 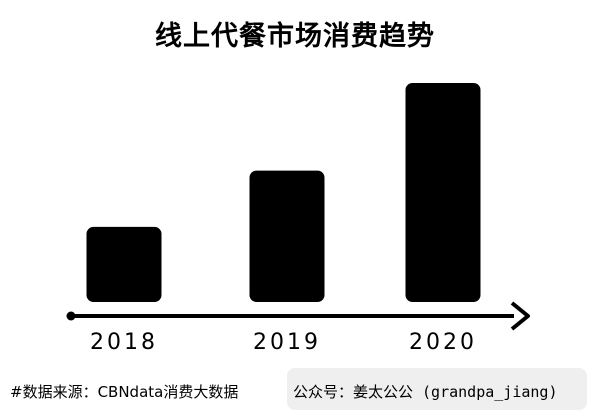 I want to click on chart-title: 线上代餐市场消费趋势, so click(x=295, y=36).